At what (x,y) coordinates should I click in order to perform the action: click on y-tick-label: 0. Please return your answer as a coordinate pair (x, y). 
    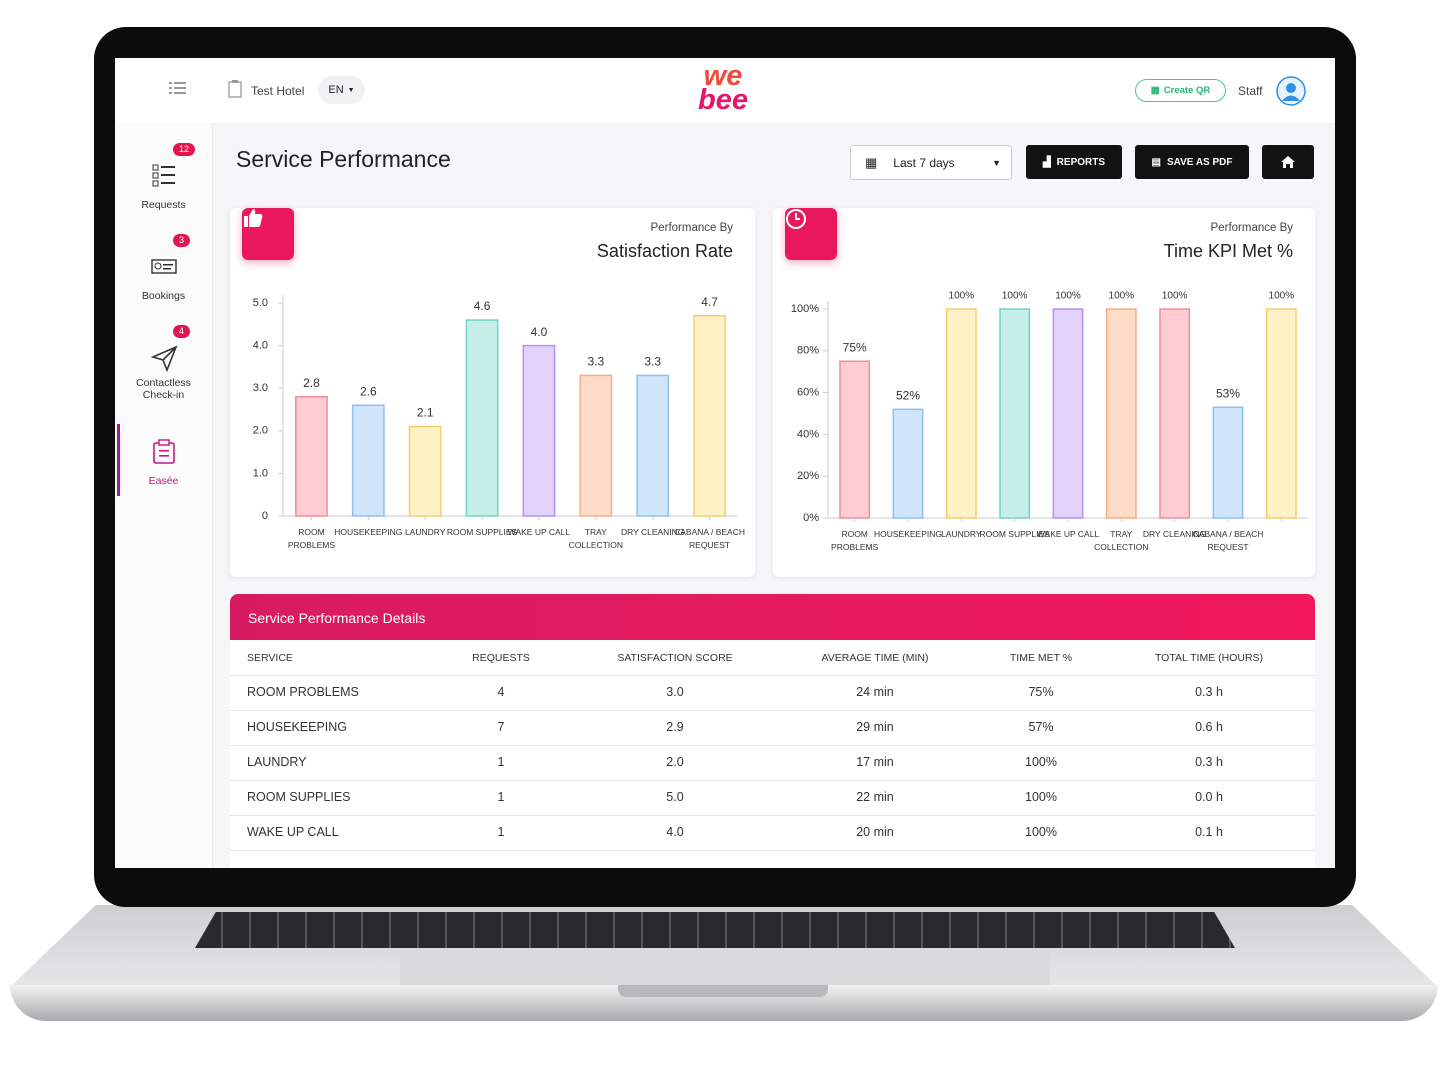
    Looking at the image, I should click on (265, 516).